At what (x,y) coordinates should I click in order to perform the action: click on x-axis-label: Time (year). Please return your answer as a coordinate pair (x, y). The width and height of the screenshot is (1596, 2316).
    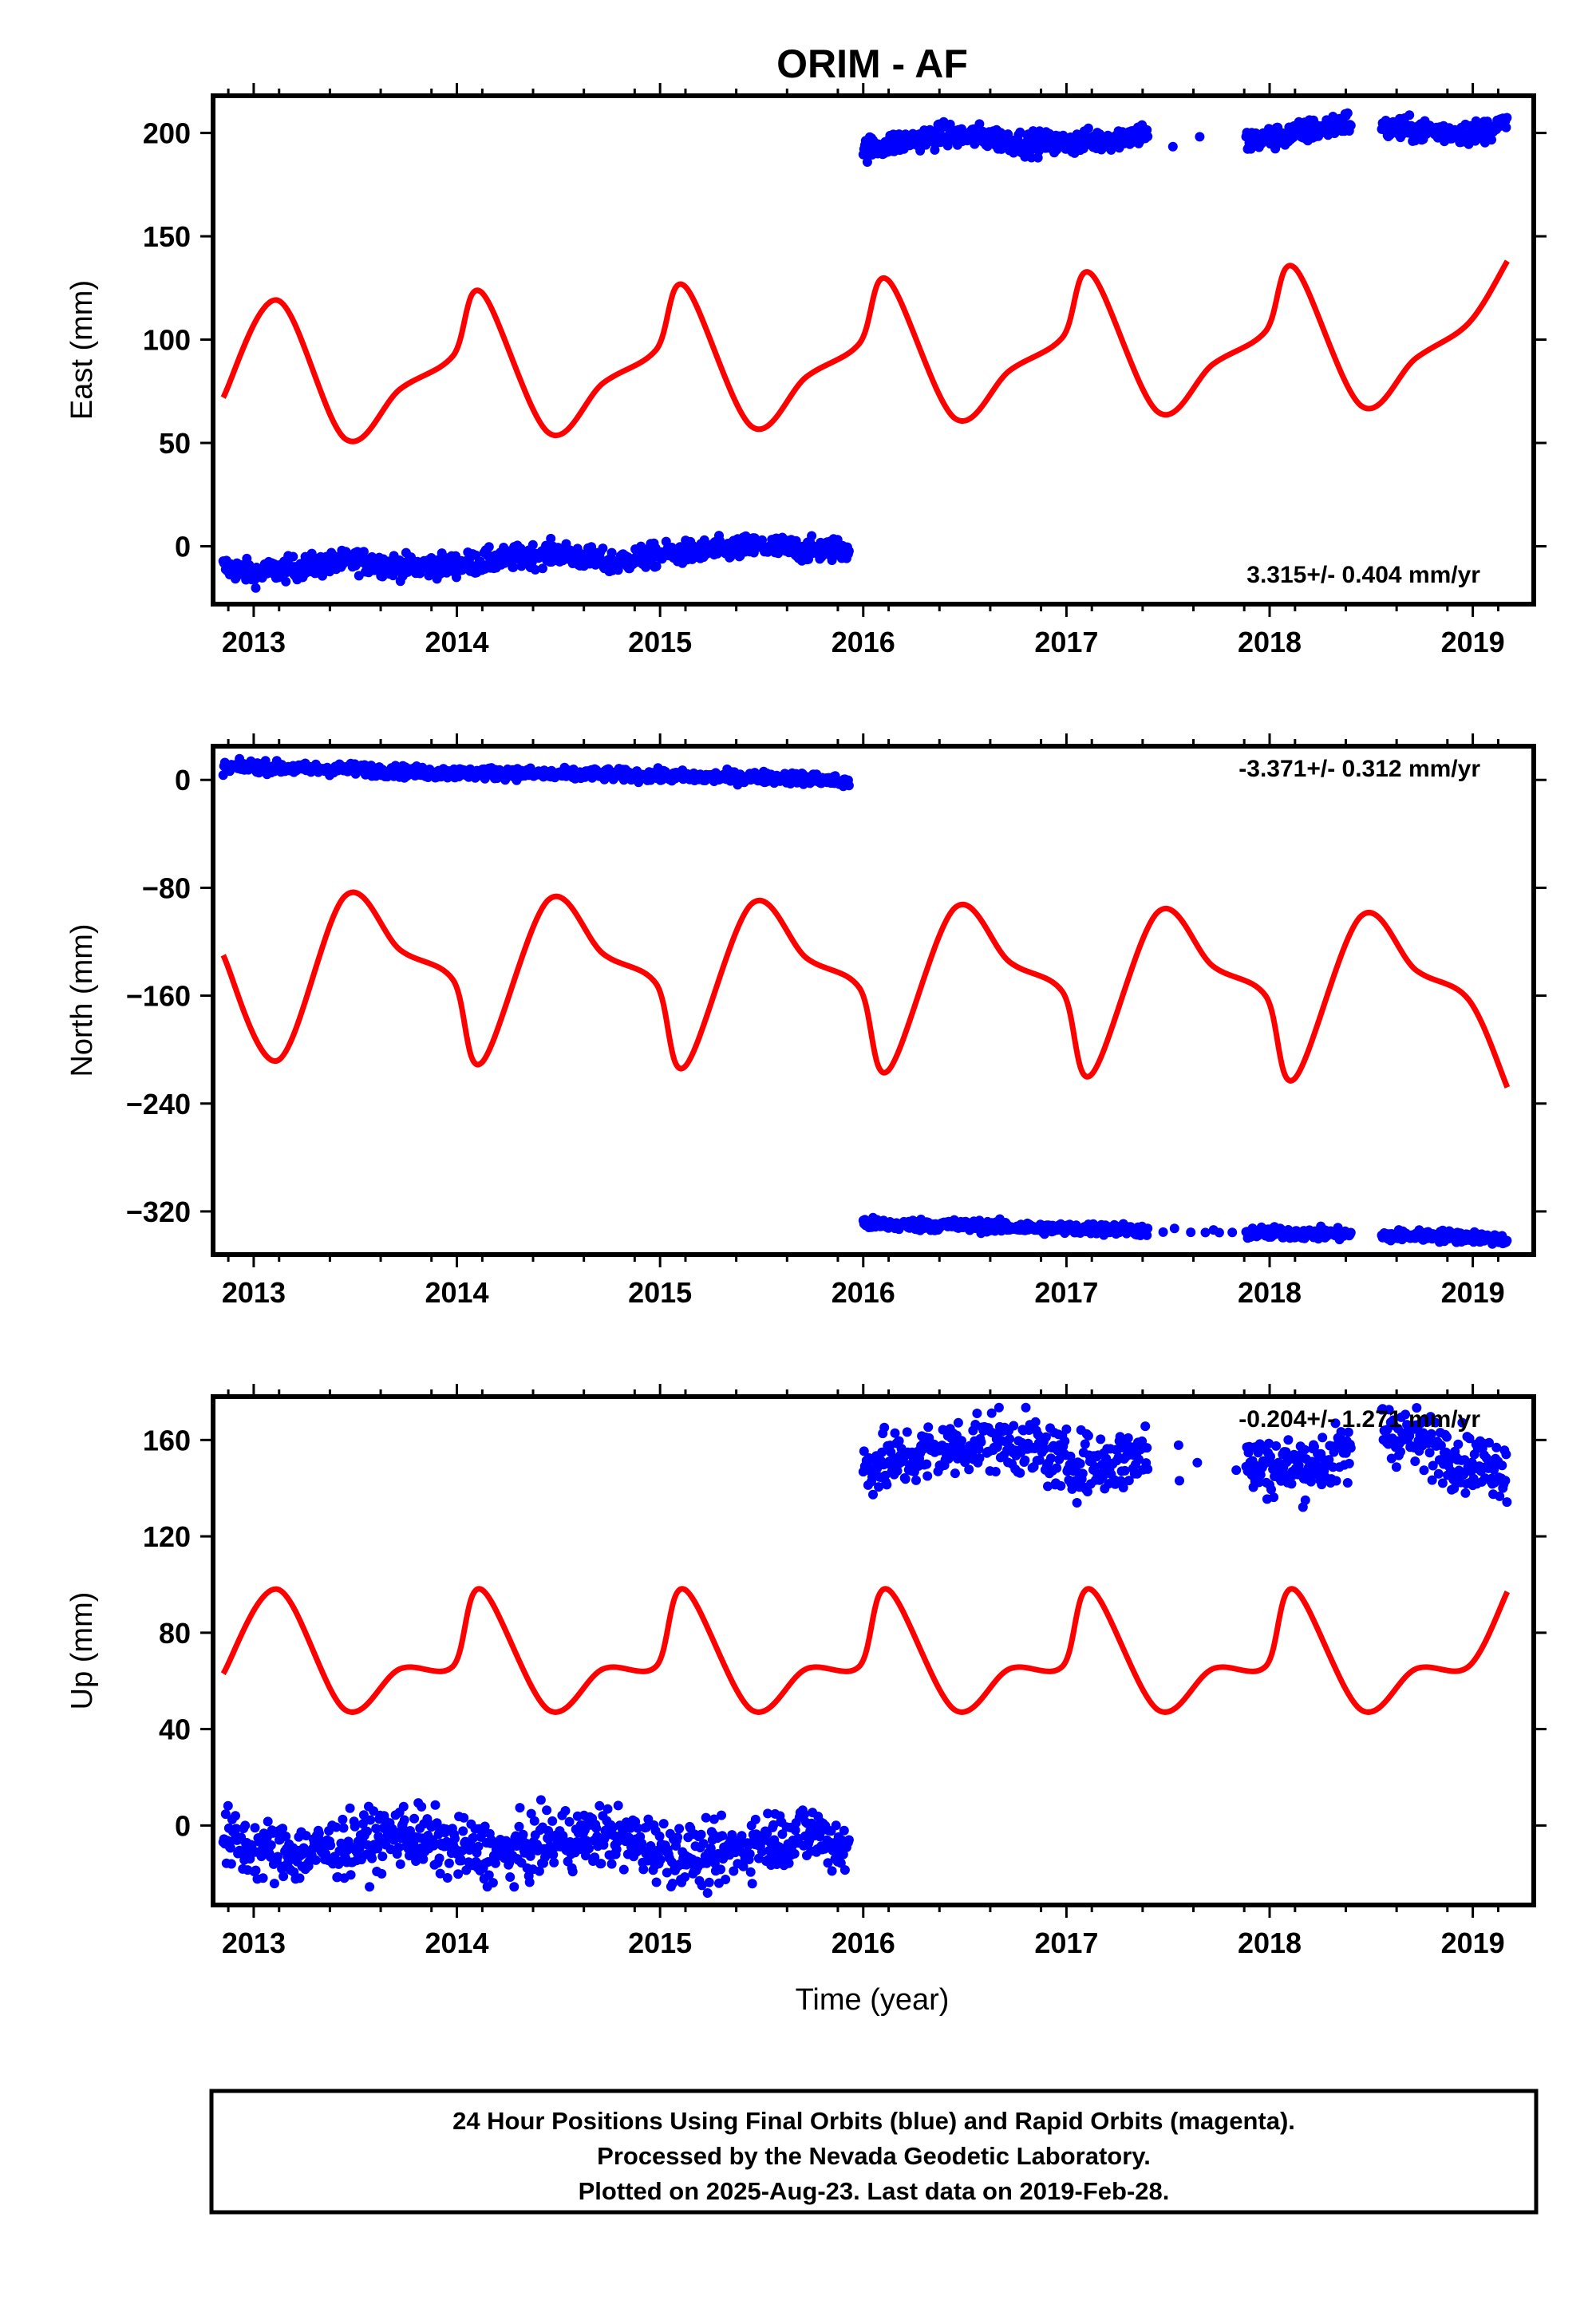
    Looking at the image, I should click on (873, 2000).